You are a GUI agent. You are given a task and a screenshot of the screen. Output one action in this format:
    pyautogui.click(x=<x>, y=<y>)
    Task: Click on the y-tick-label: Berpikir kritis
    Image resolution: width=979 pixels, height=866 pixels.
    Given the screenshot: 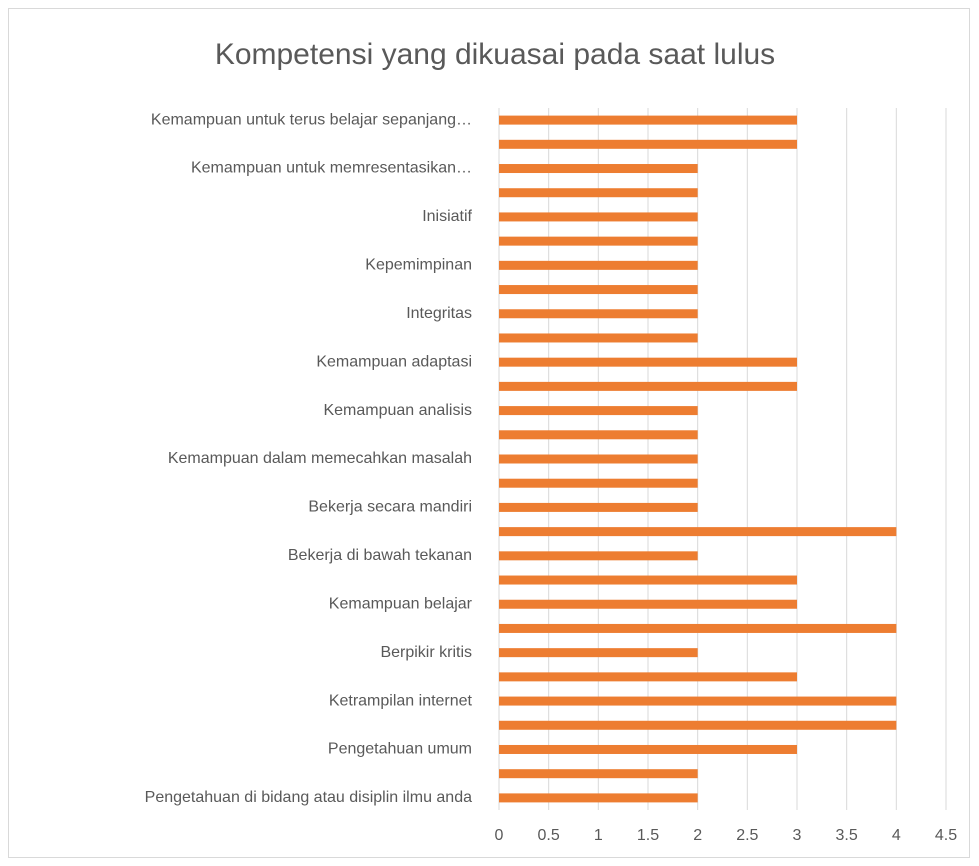 What is the action you would take?
    pyautogui.click(x=426, y=652)
    